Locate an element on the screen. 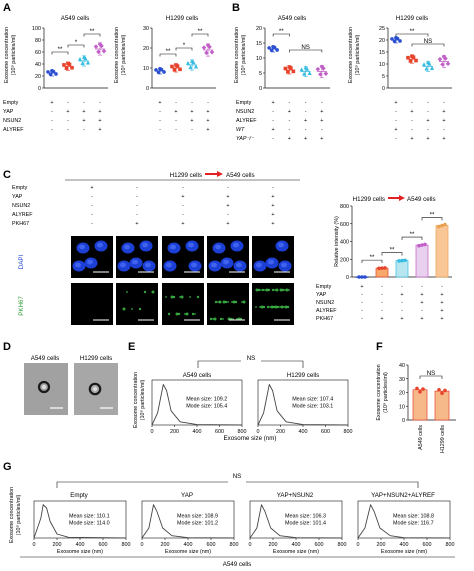  b-grid-left-cell-1-1: + is located at coordinates (289, 112).